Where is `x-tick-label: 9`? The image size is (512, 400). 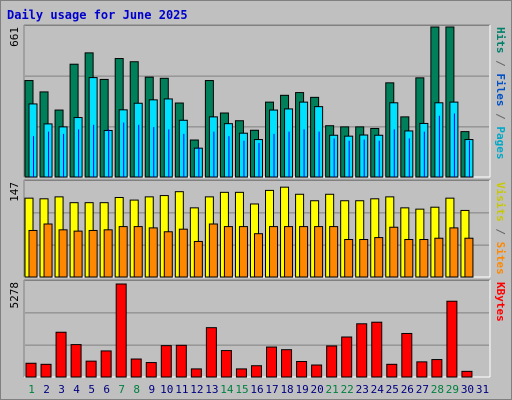
x-tick-label: 9 is located at coordinates (151, 389).